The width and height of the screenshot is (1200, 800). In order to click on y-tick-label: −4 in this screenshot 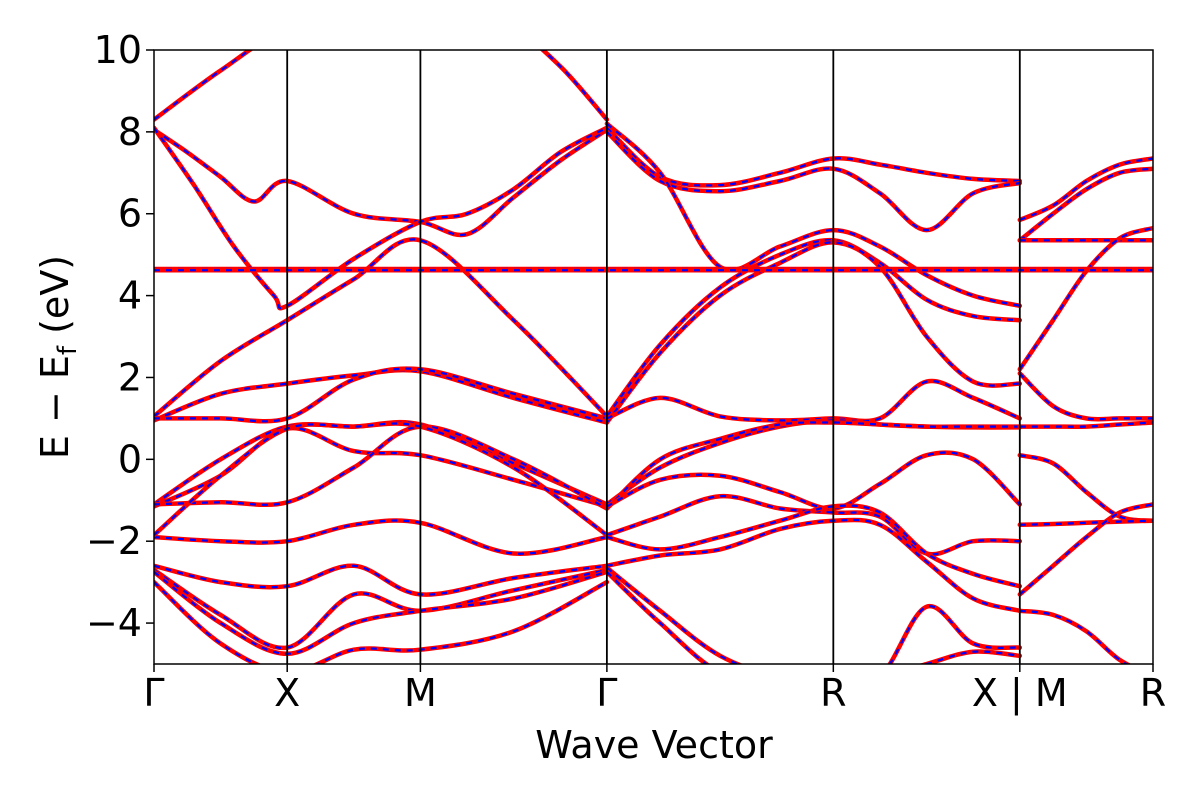, I will do `click(114, 623)`.